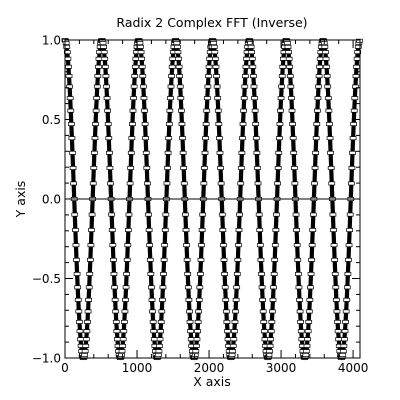 The image size is (400, 400). I want to click on x-tick-label: 4000, so click(353, 368).